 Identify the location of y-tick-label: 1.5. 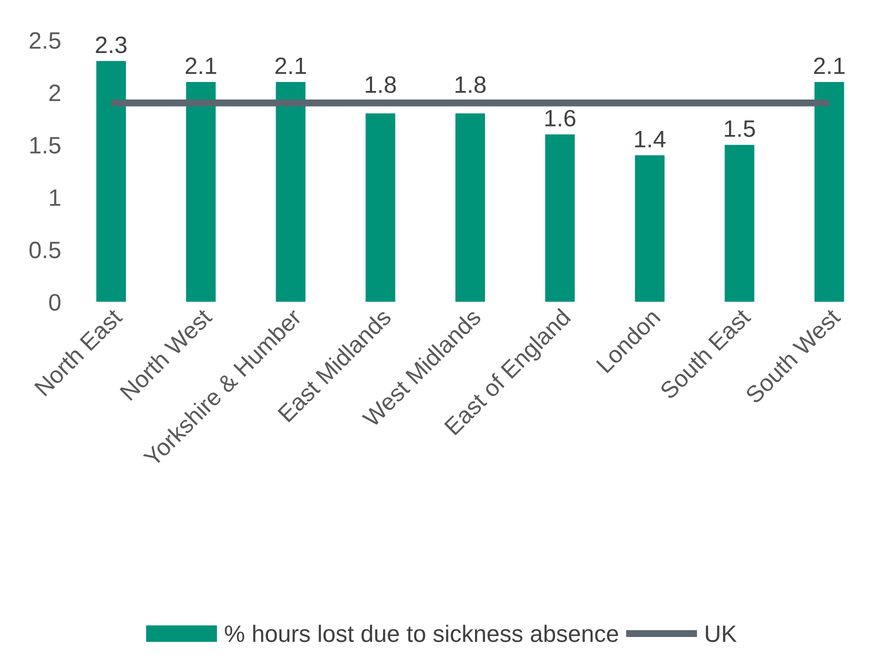
(45, 145).